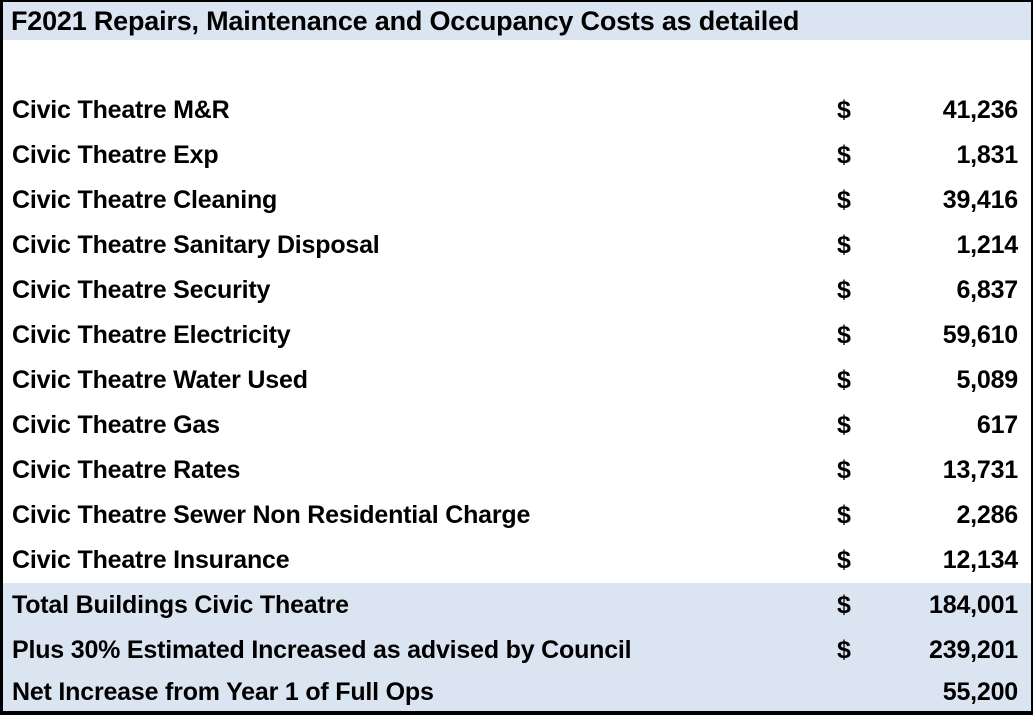  Describe the element at coordinates (116, 425) in the screenshot. I see `row-label: Civic Theatre Gas` at that location.